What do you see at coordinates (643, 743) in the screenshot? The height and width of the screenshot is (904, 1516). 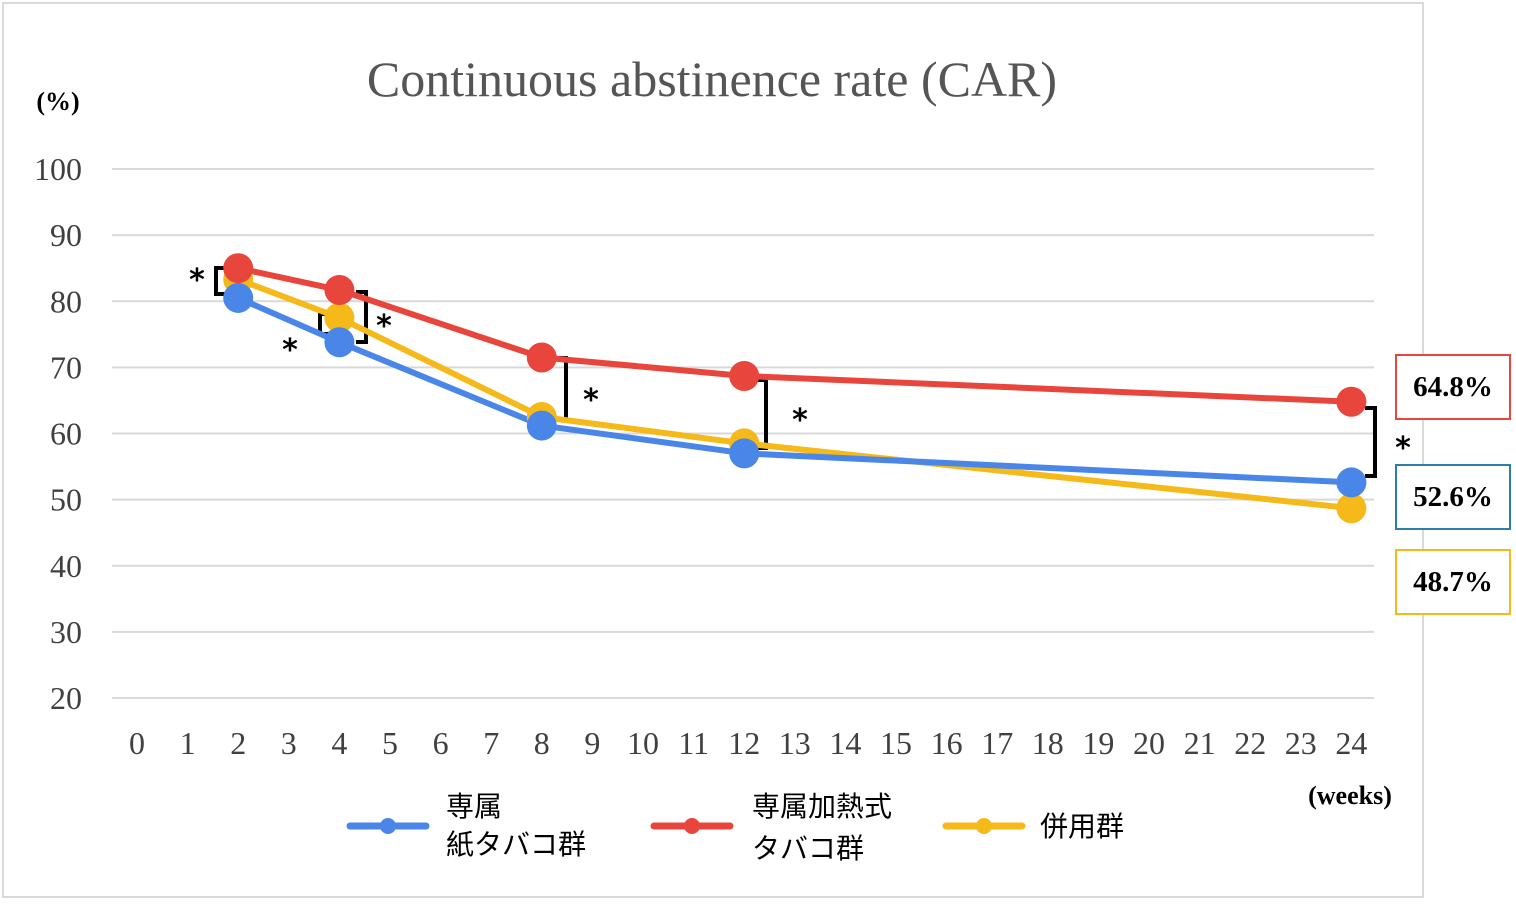 I see `x-tick-10: 10` at bounding box center [643, 743].